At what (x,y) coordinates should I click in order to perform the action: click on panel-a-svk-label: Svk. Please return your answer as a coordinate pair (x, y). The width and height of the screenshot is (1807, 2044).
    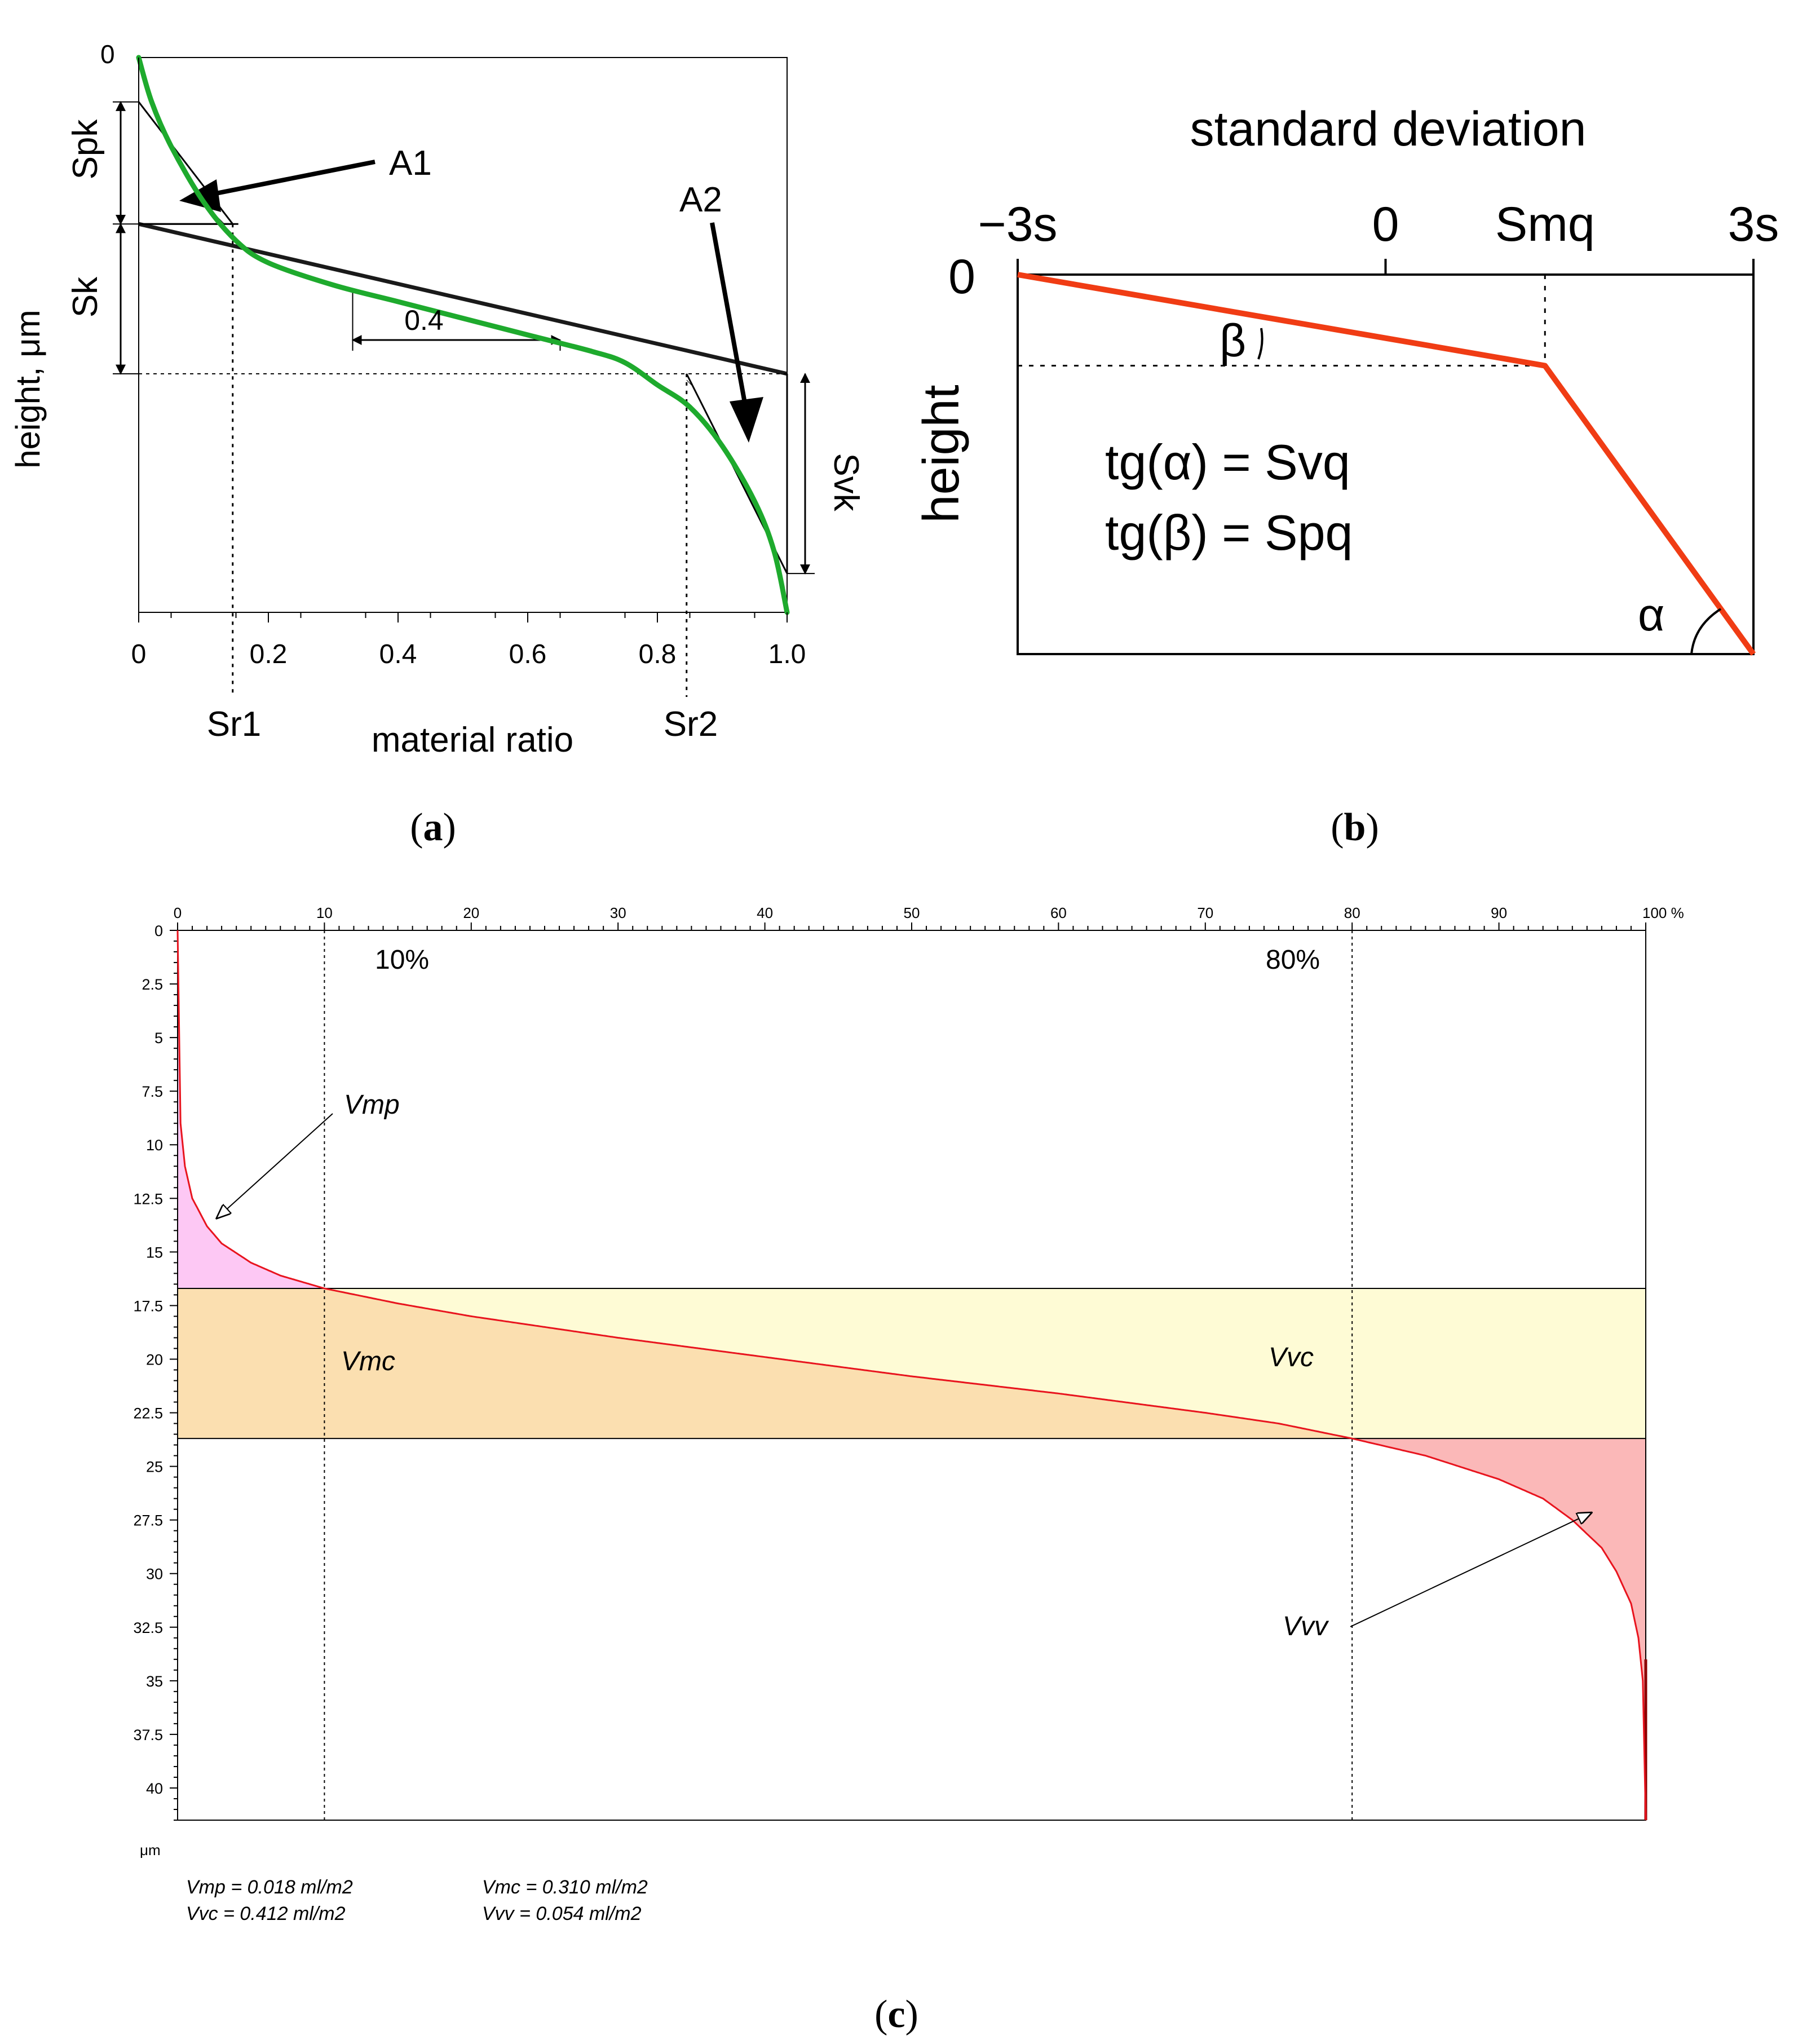
    Looking at the image, I should click on (846, 482).